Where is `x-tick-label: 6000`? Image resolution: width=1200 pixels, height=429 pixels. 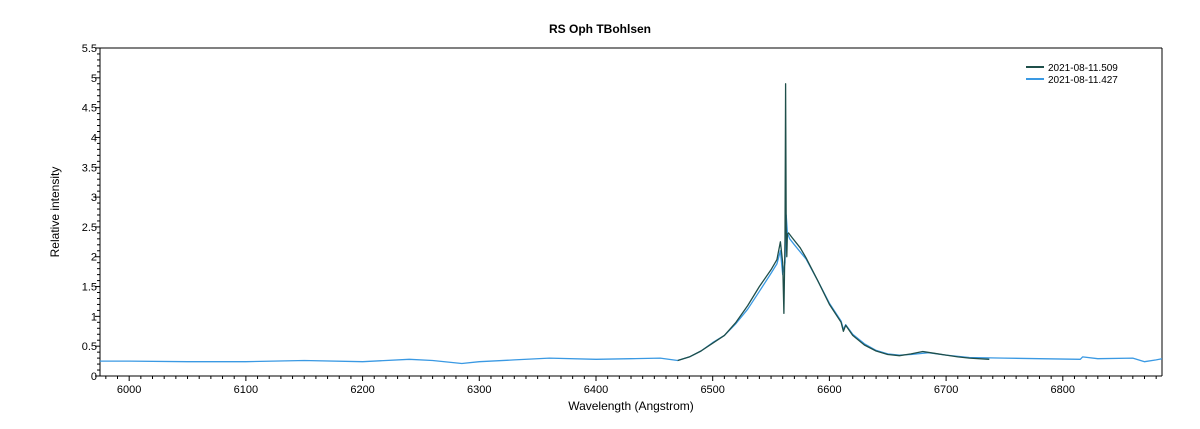 x-tick-label: 6000 is located at coordinates (129, 390).